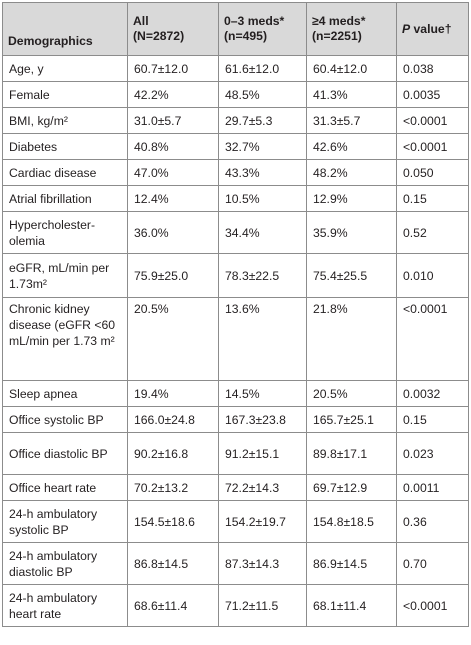 The height and width of the screenshot is (645, 471). What do you see at coordinates (173, 198) in the screenshot?
I see `cell-all: 12.4%` at bounding box center [173, 198].